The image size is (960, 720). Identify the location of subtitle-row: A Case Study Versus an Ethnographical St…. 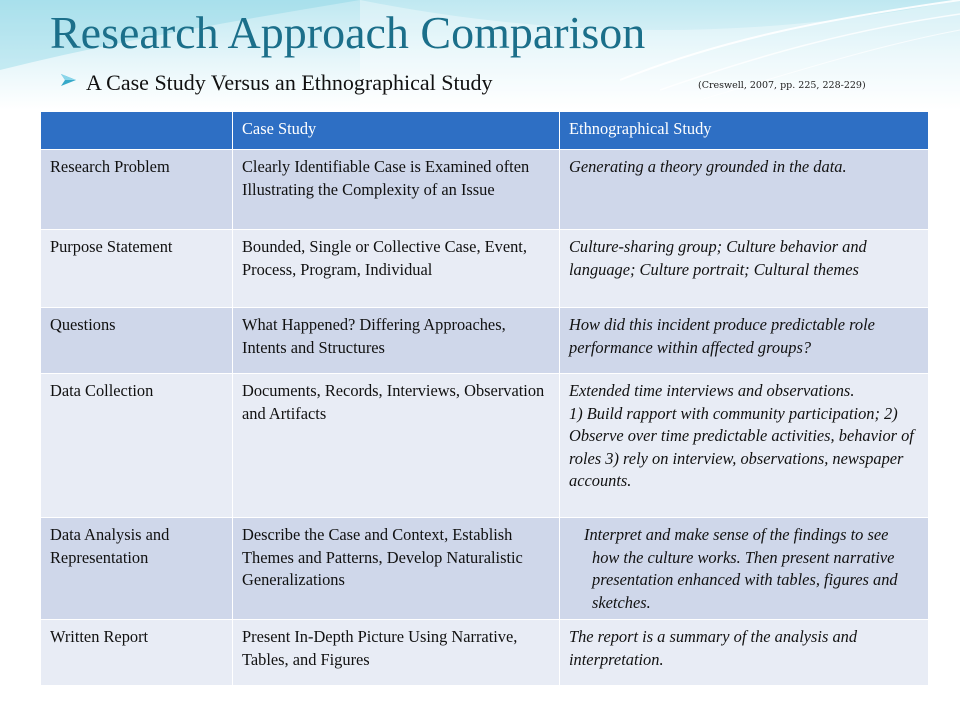
(500, 84).